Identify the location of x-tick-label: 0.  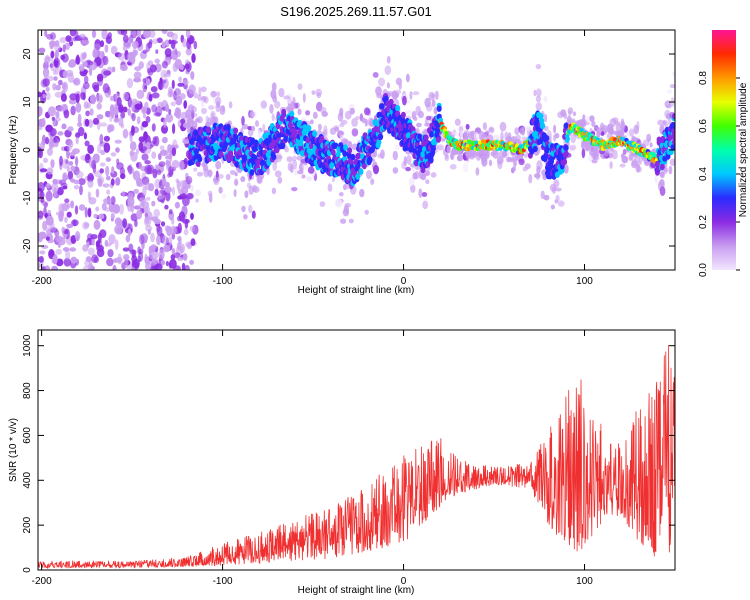
(404, 581).